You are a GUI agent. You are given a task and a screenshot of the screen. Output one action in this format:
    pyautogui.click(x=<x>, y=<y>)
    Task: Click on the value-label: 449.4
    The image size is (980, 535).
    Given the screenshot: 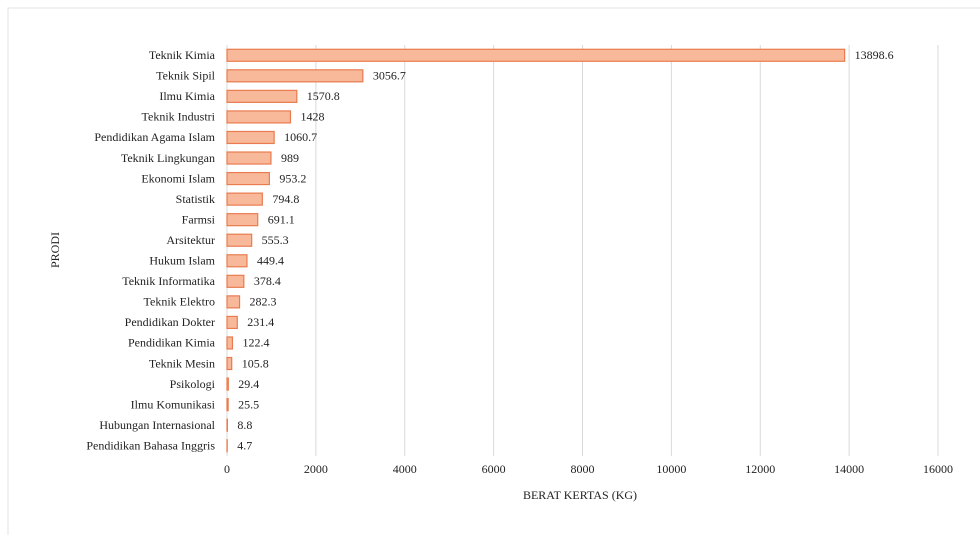 What is the action you would take?
    pyautogui.click(x=270, y=261)
    